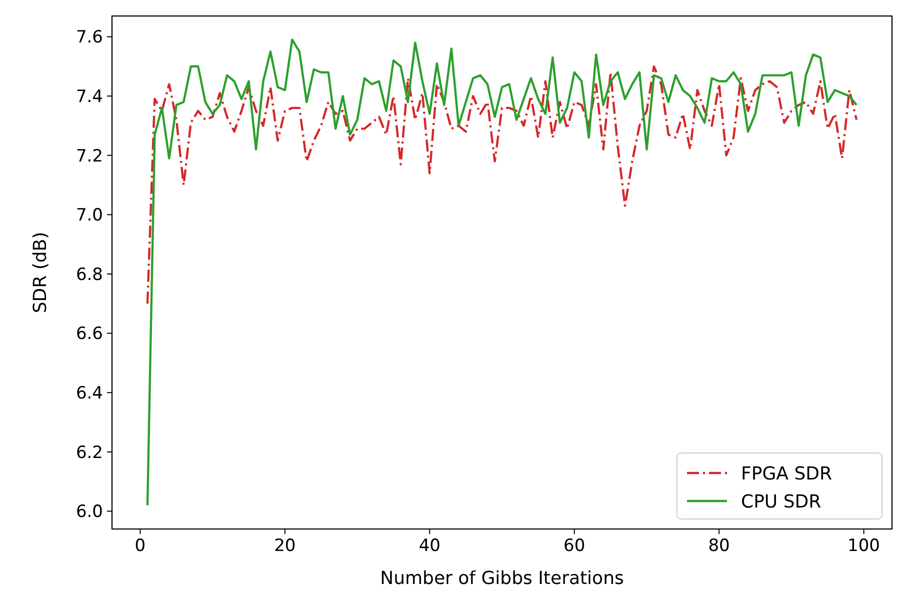 The width and height of the screenshot is (902, 590). I want to click on x-axis-title: Number of Gibbs Iterations, so click(502, 578).